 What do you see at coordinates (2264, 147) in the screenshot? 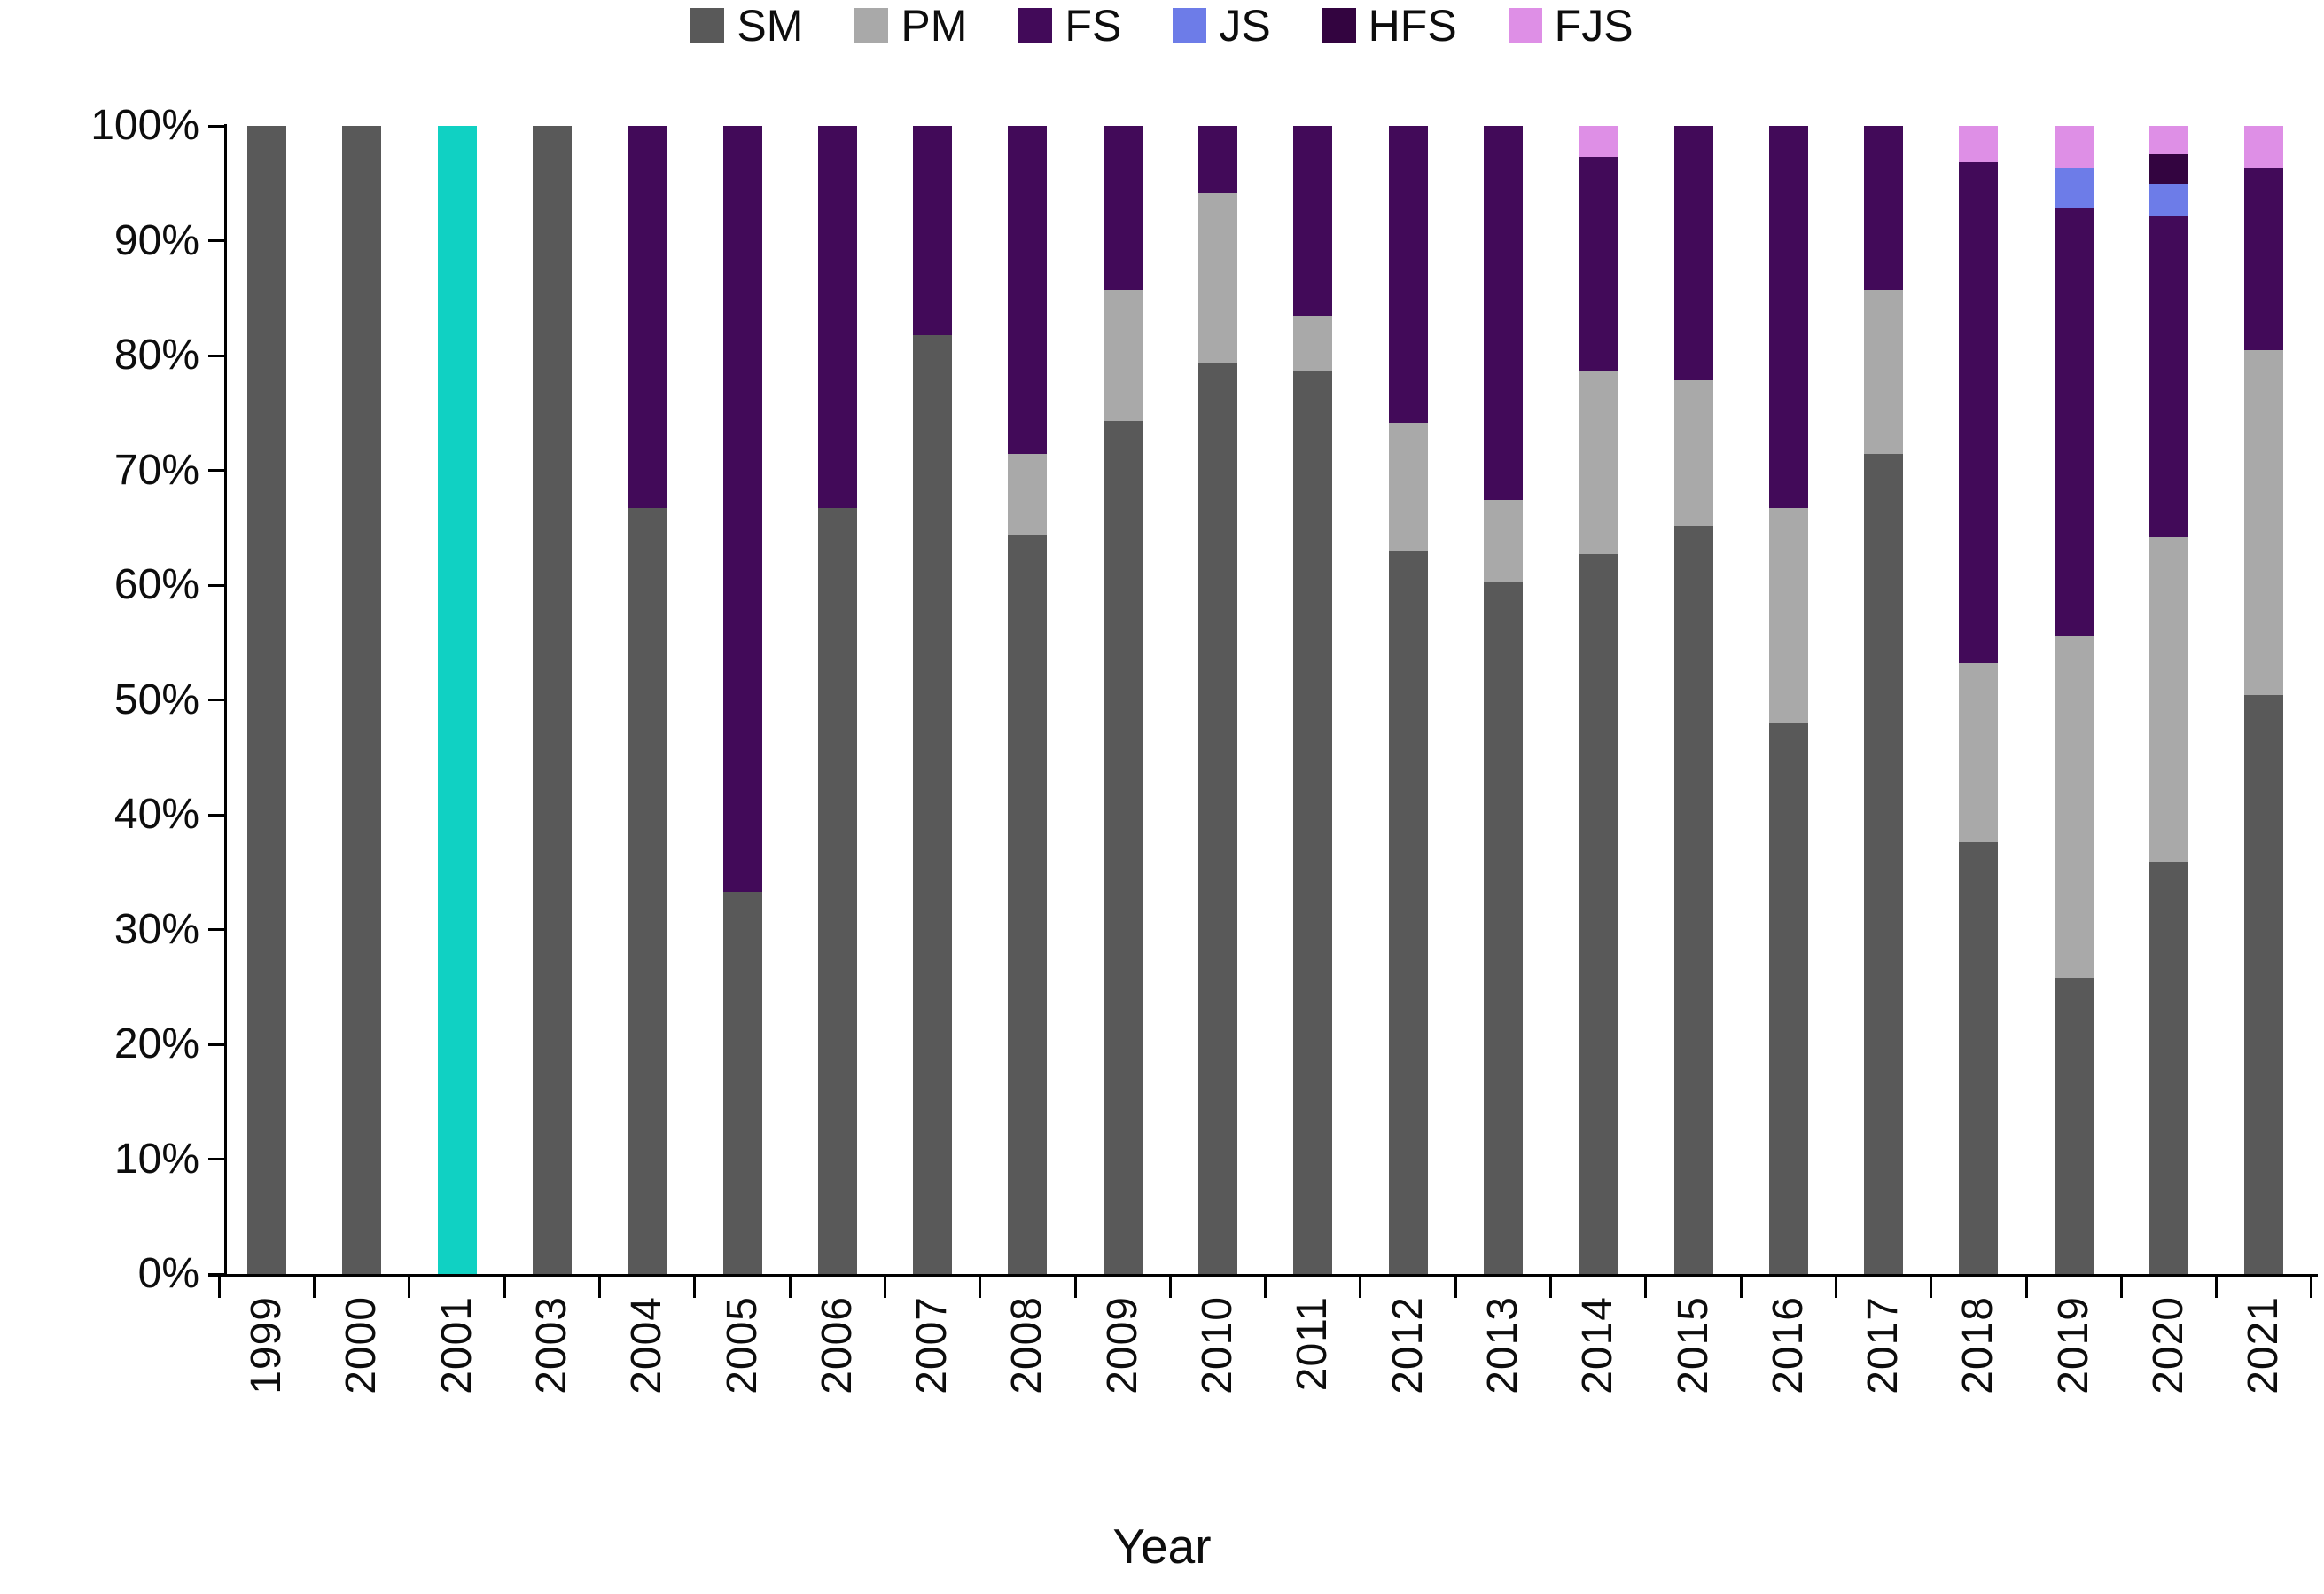
I see `bar-2021-segment-fjs` at bounding box center [2264, 147].